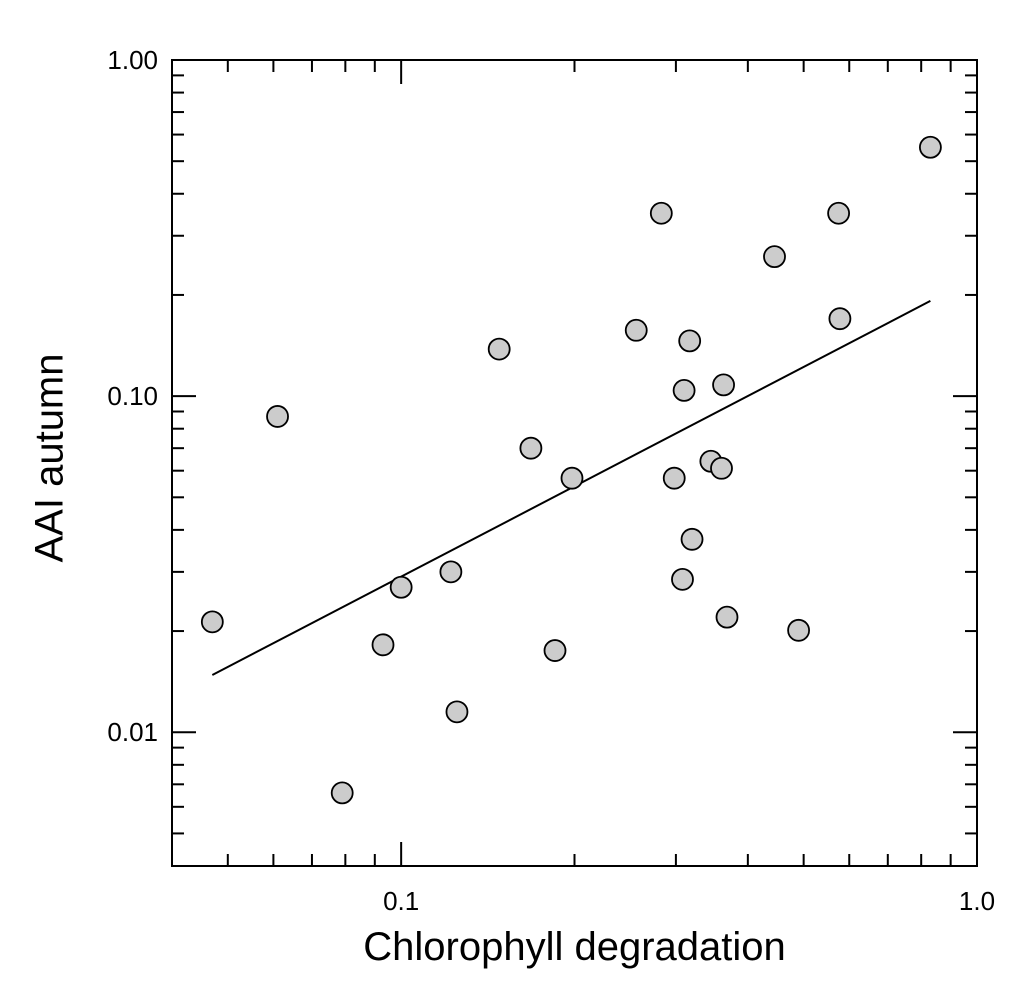 This screenshot has width=1024, height=994. I want to click on y-tick-label: 1.00, so click(132, 60).